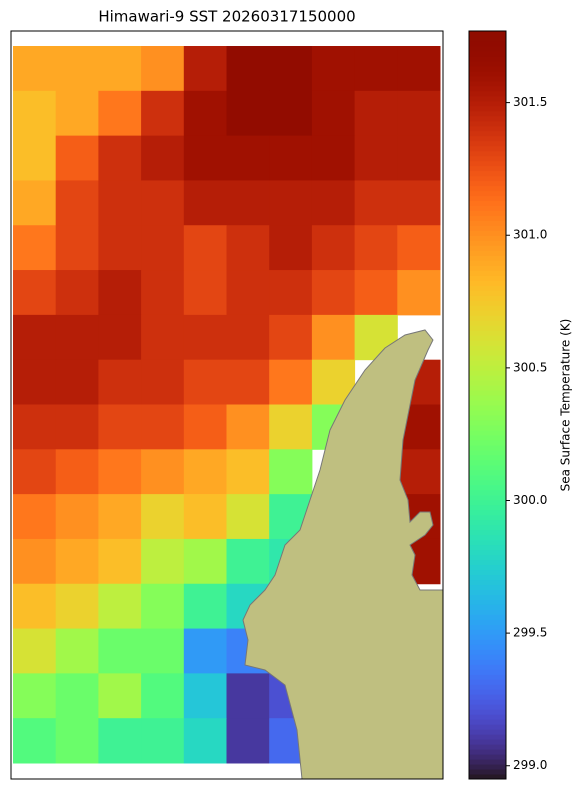 This screenshot has width=585, height=789. I want to click on colorbar-tick-label: 300.0, so click(530, 500).